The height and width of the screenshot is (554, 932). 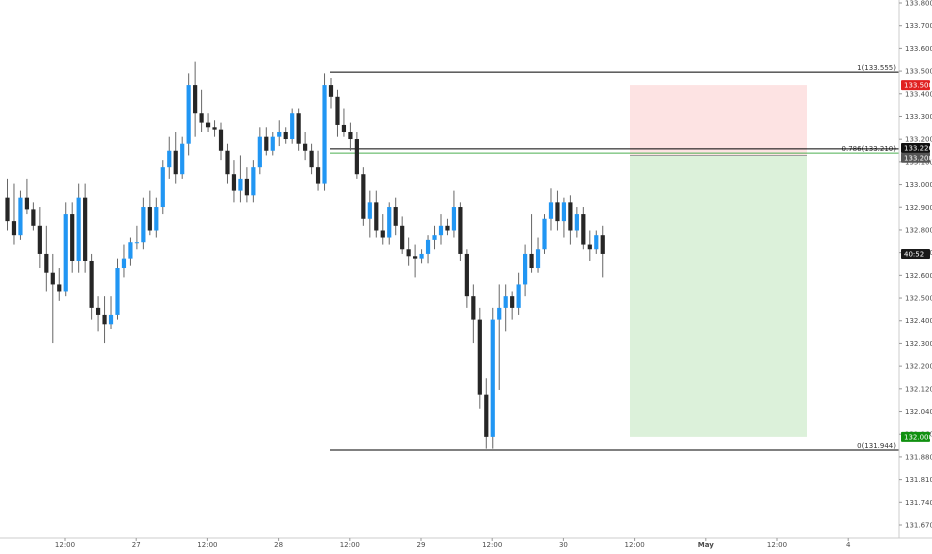 I want to click on price-tick-label: 133.000, so click(x=918, y=185).